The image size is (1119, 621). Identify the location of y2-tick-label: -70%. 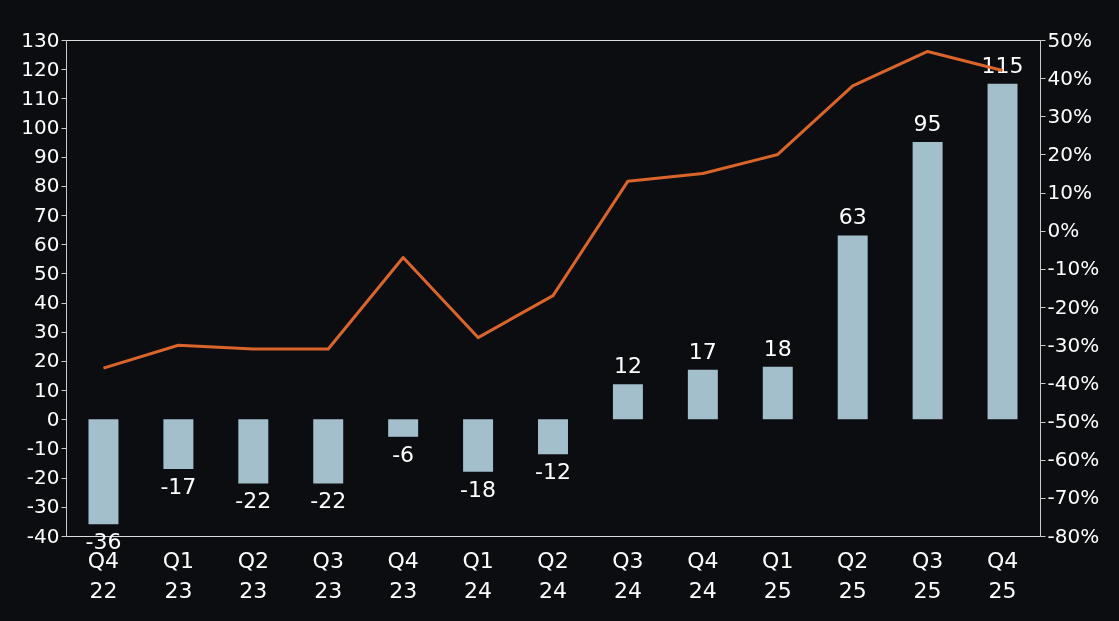
(1073, 497).